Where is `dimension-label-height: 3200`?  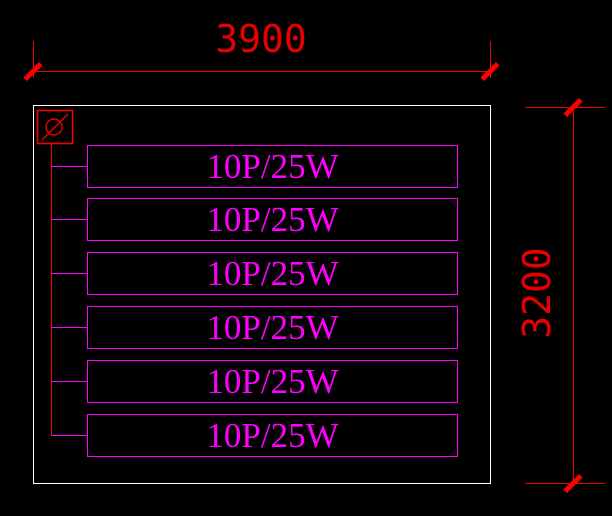 dimension-label-height: 3200 is located at coordinates (537, 293).